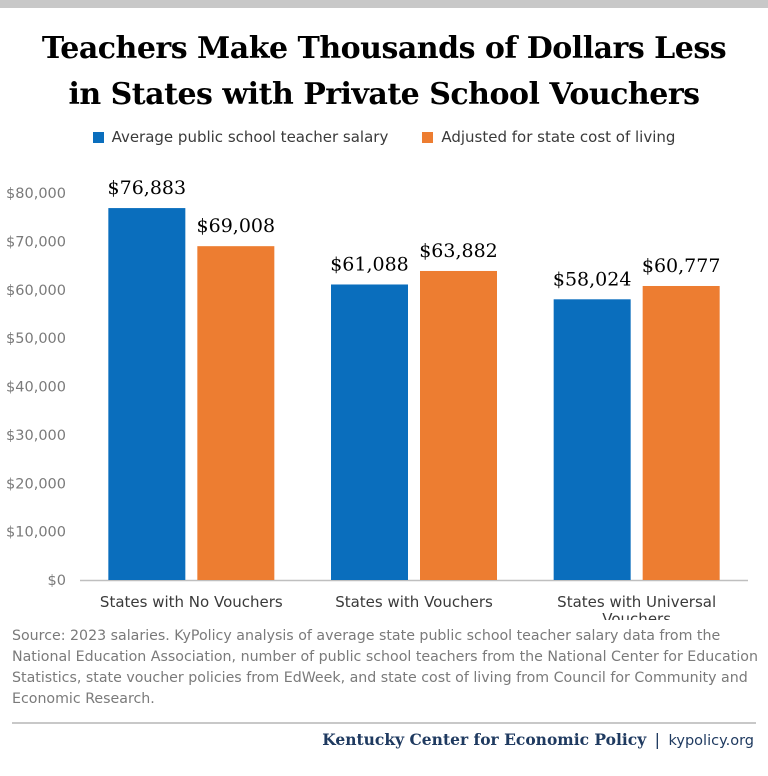  Describe the element at coordinates (592, 279) in the screenshot. I see `data-label: $58,024` at that location.